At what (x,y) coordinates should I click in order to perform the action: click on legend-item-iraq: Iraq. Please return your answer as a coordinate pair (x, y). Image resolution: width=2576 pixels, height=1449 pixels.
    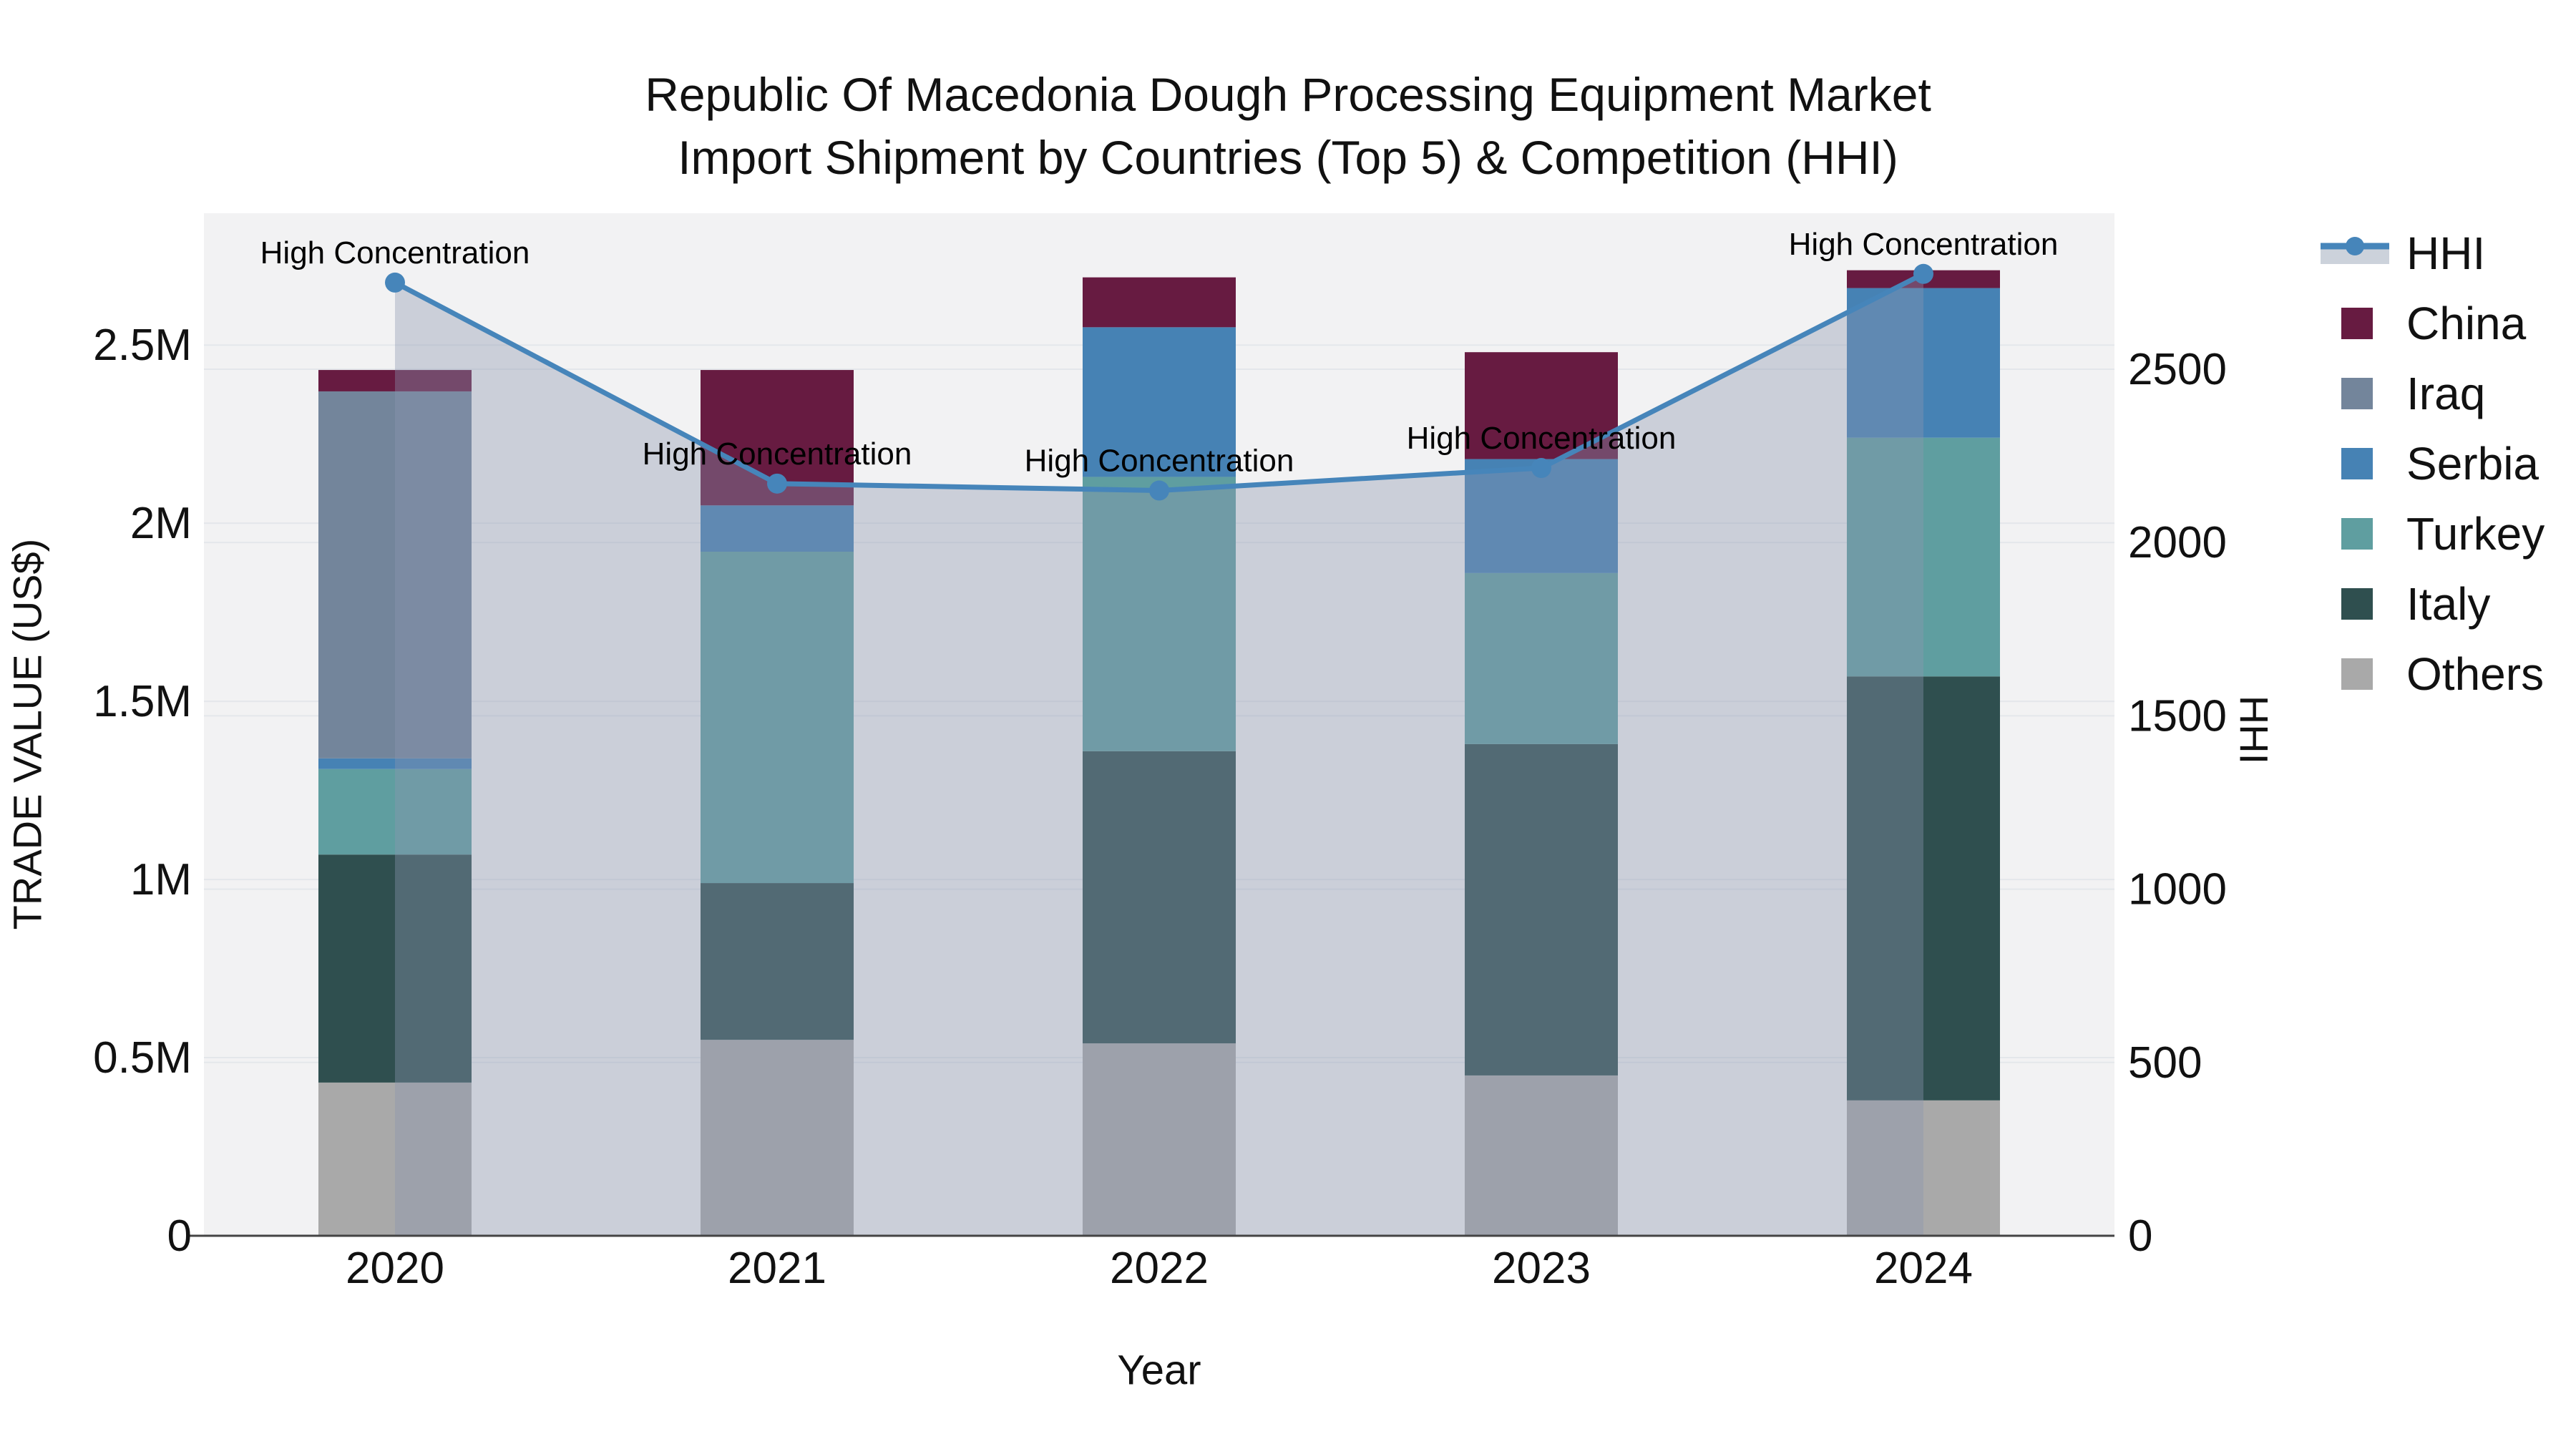
    Looking at the image, I should click on (2433, 393).